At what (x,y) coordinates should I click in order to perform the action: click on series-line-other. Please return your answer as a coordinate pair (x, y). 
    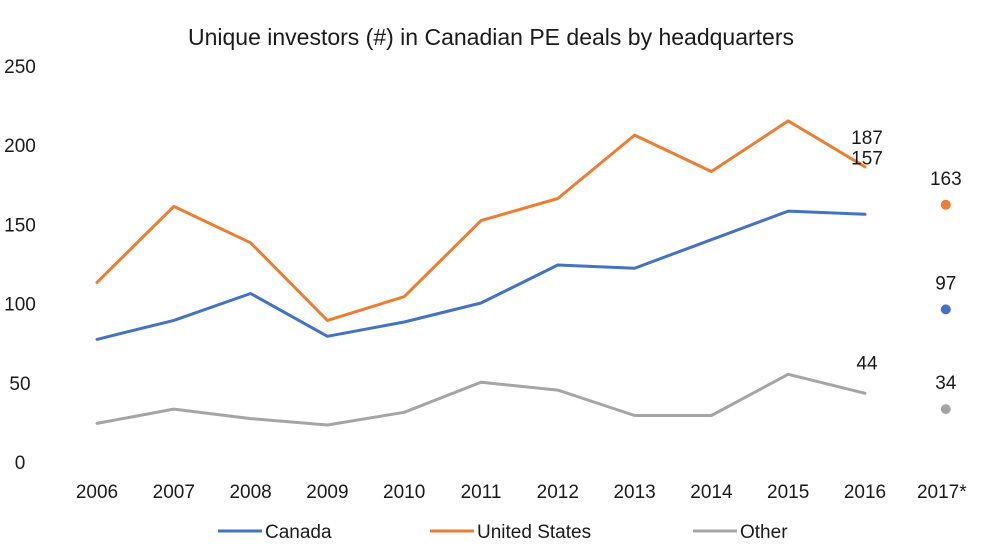
    Looking at the image, I should click on (481, 399).